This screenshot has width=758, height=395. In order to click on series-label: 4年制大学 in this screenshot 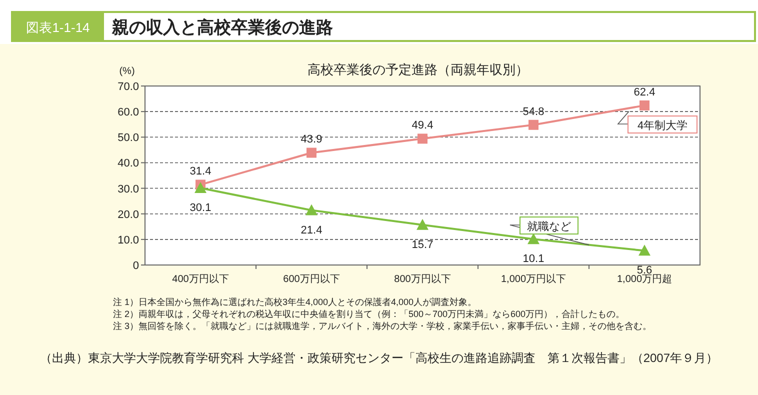, I will do `click(662, 125)`.